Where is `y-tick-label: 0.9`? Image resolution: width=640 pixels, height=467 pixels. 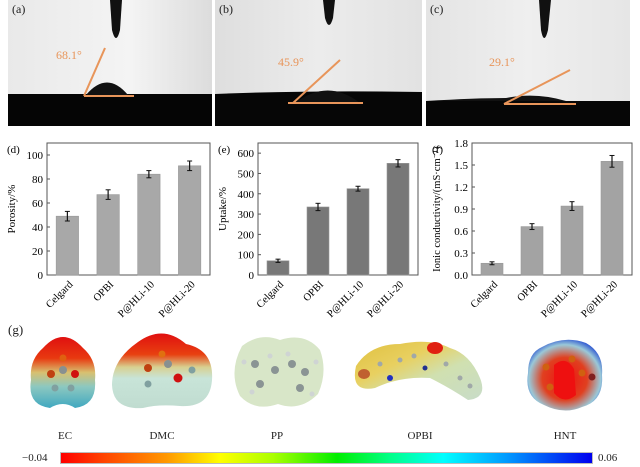 y-tick-label: 0.9 is located at coordinates (461, 210).